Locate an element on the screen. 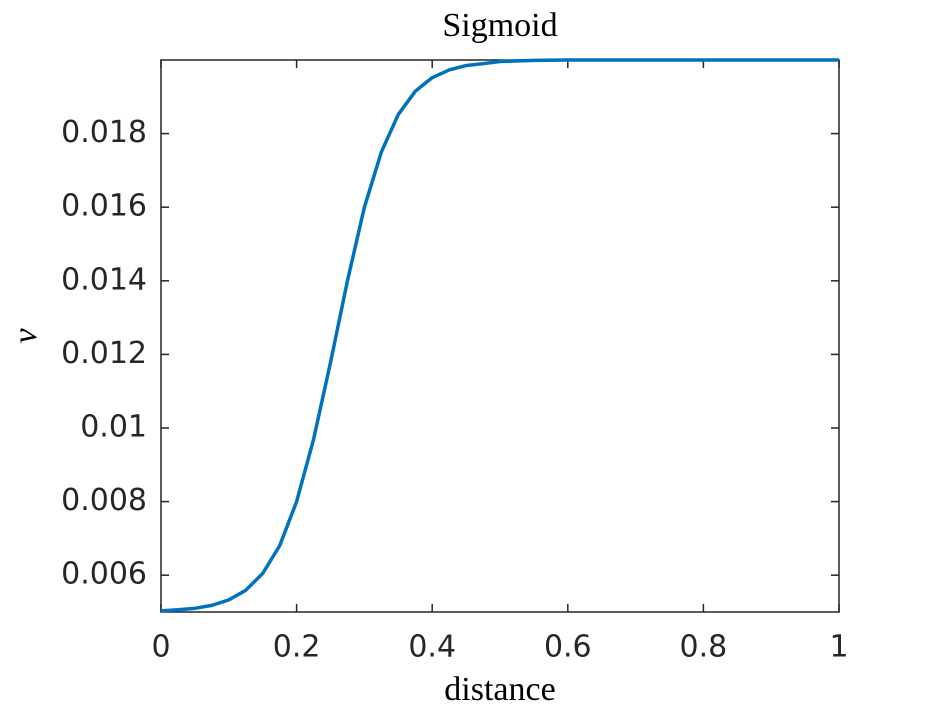  x-tick-label: 0.6 is located at coordinates (568, 647).